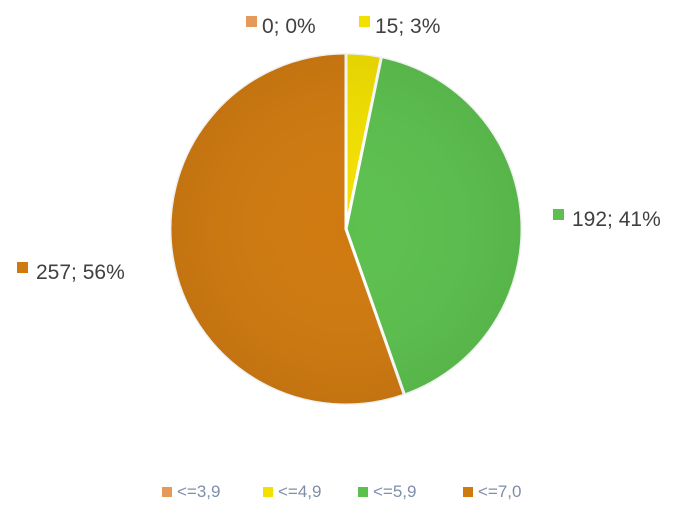 This screenshot has height=513, width=691. I want to click on data-label-le-4-9: 15; 3%, so click(399, 26).